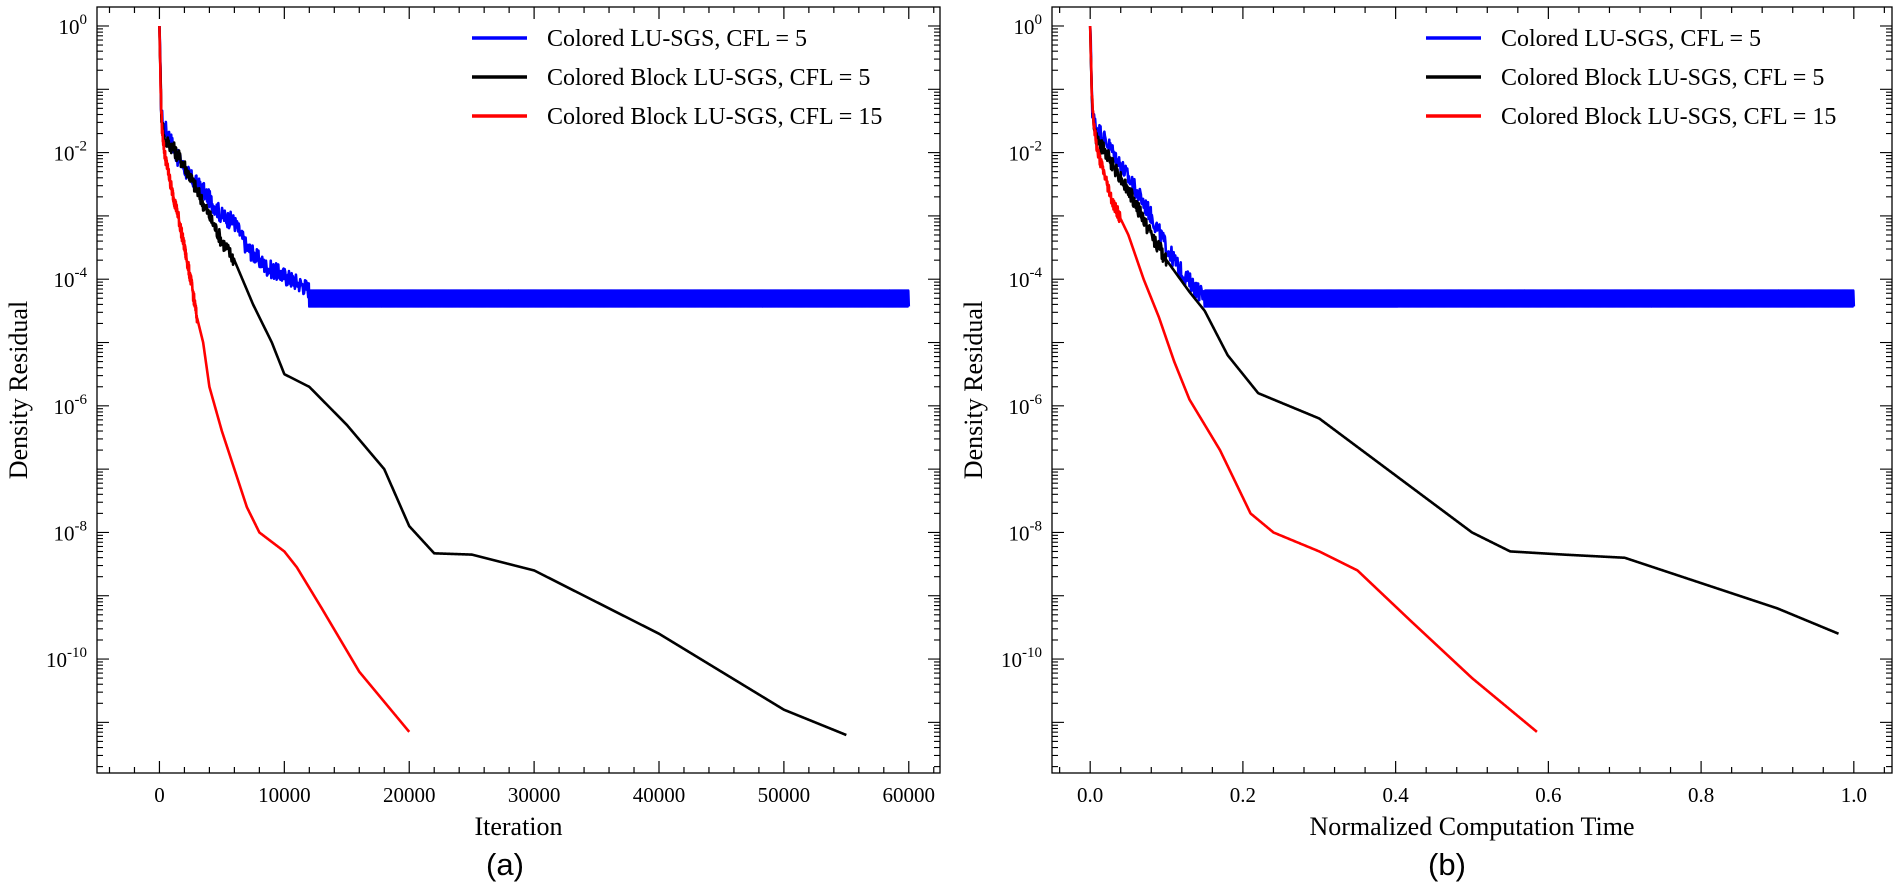  I want to click on x-tick-label: 1.0, so click(1854, 795).